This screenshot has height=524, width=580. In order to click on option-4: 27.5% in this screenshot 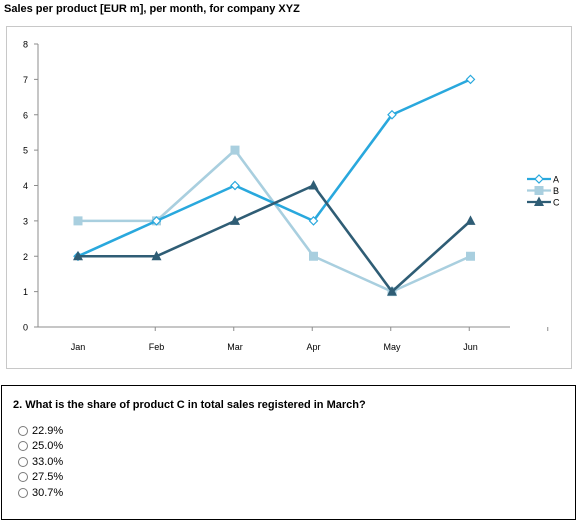, I will do `click(40, 478)`.